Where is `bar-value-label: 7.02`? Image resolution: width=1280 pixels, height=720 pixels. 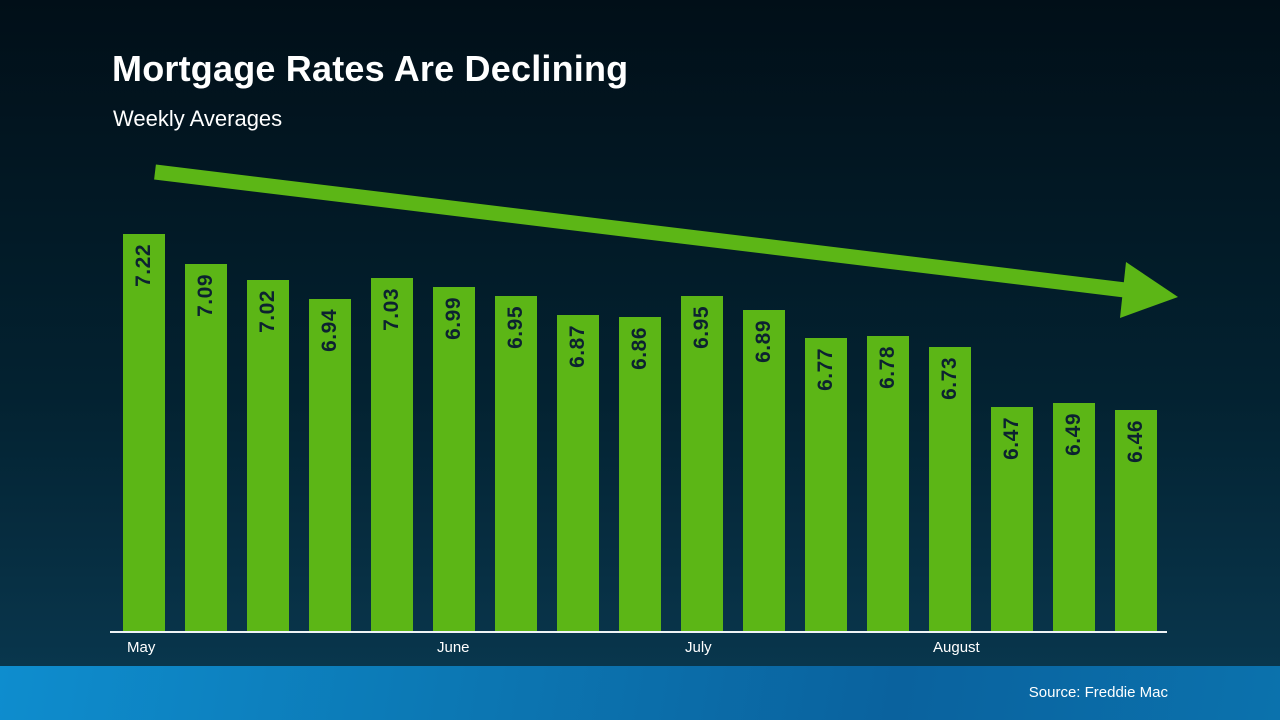 bar-value-label: 7.02 is located at coordinates (267, 311).